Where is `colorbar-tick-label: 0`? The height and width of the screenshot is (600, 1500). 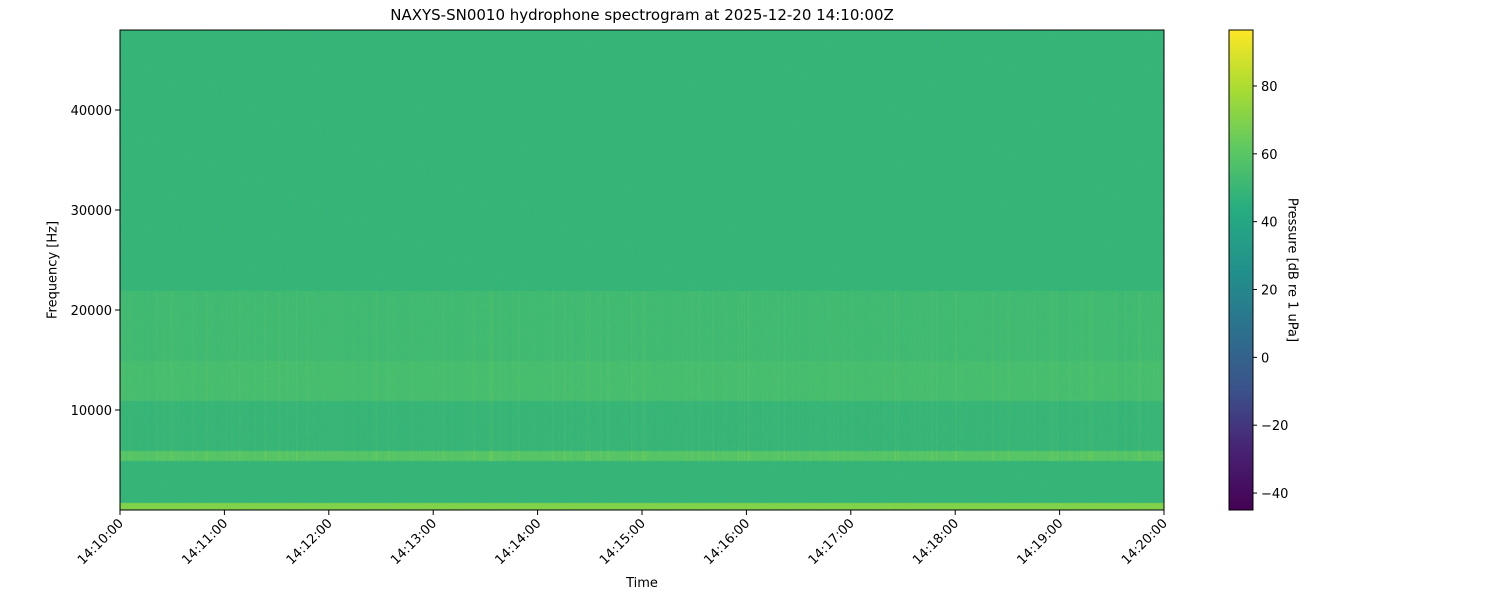 colorbar-tick-label: 0 is located at coordinates (1265, 358).